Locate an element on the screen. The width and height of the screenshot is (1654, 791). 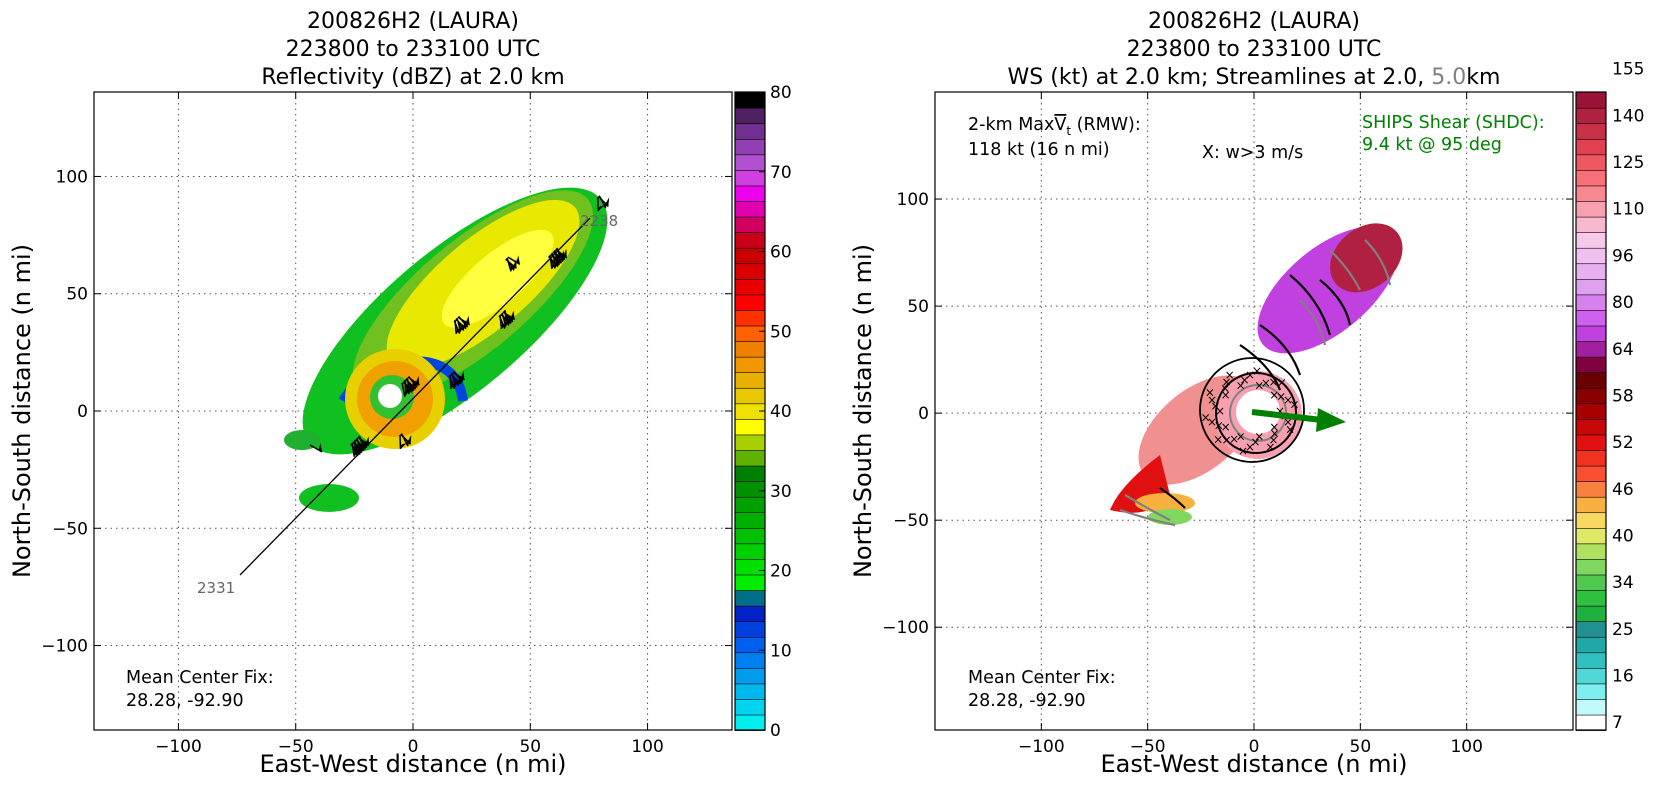
right-title-line3-part2: 5.0 is located at coordinates (1448, 77).